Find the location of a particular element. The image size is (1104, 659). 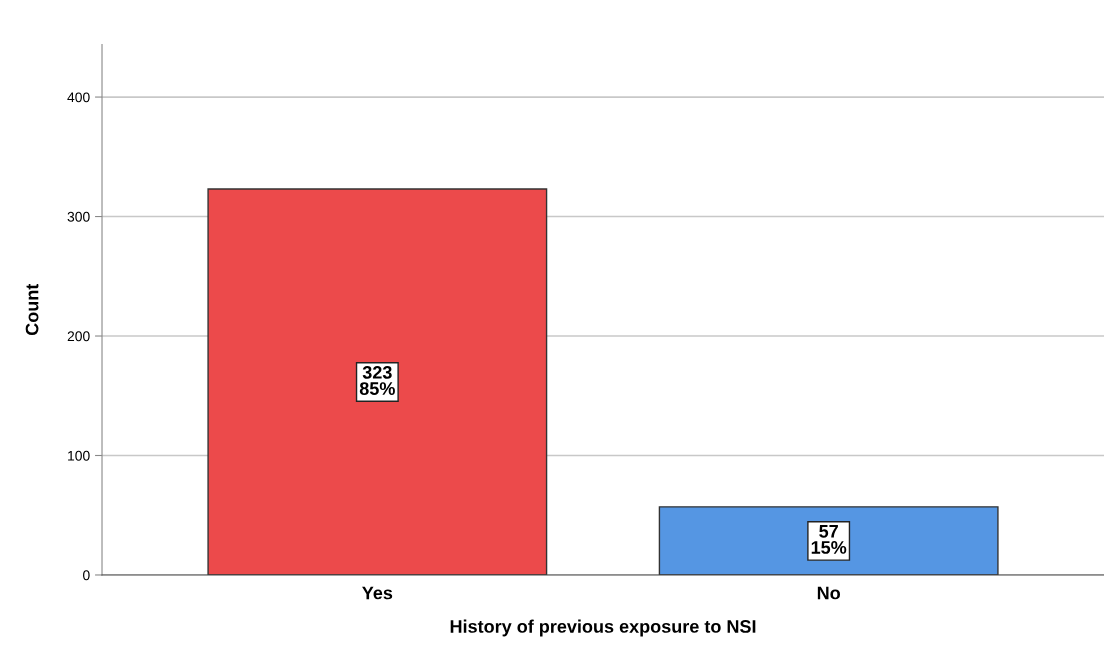

data-label: 323 85% is located at coordinates (377, 380).